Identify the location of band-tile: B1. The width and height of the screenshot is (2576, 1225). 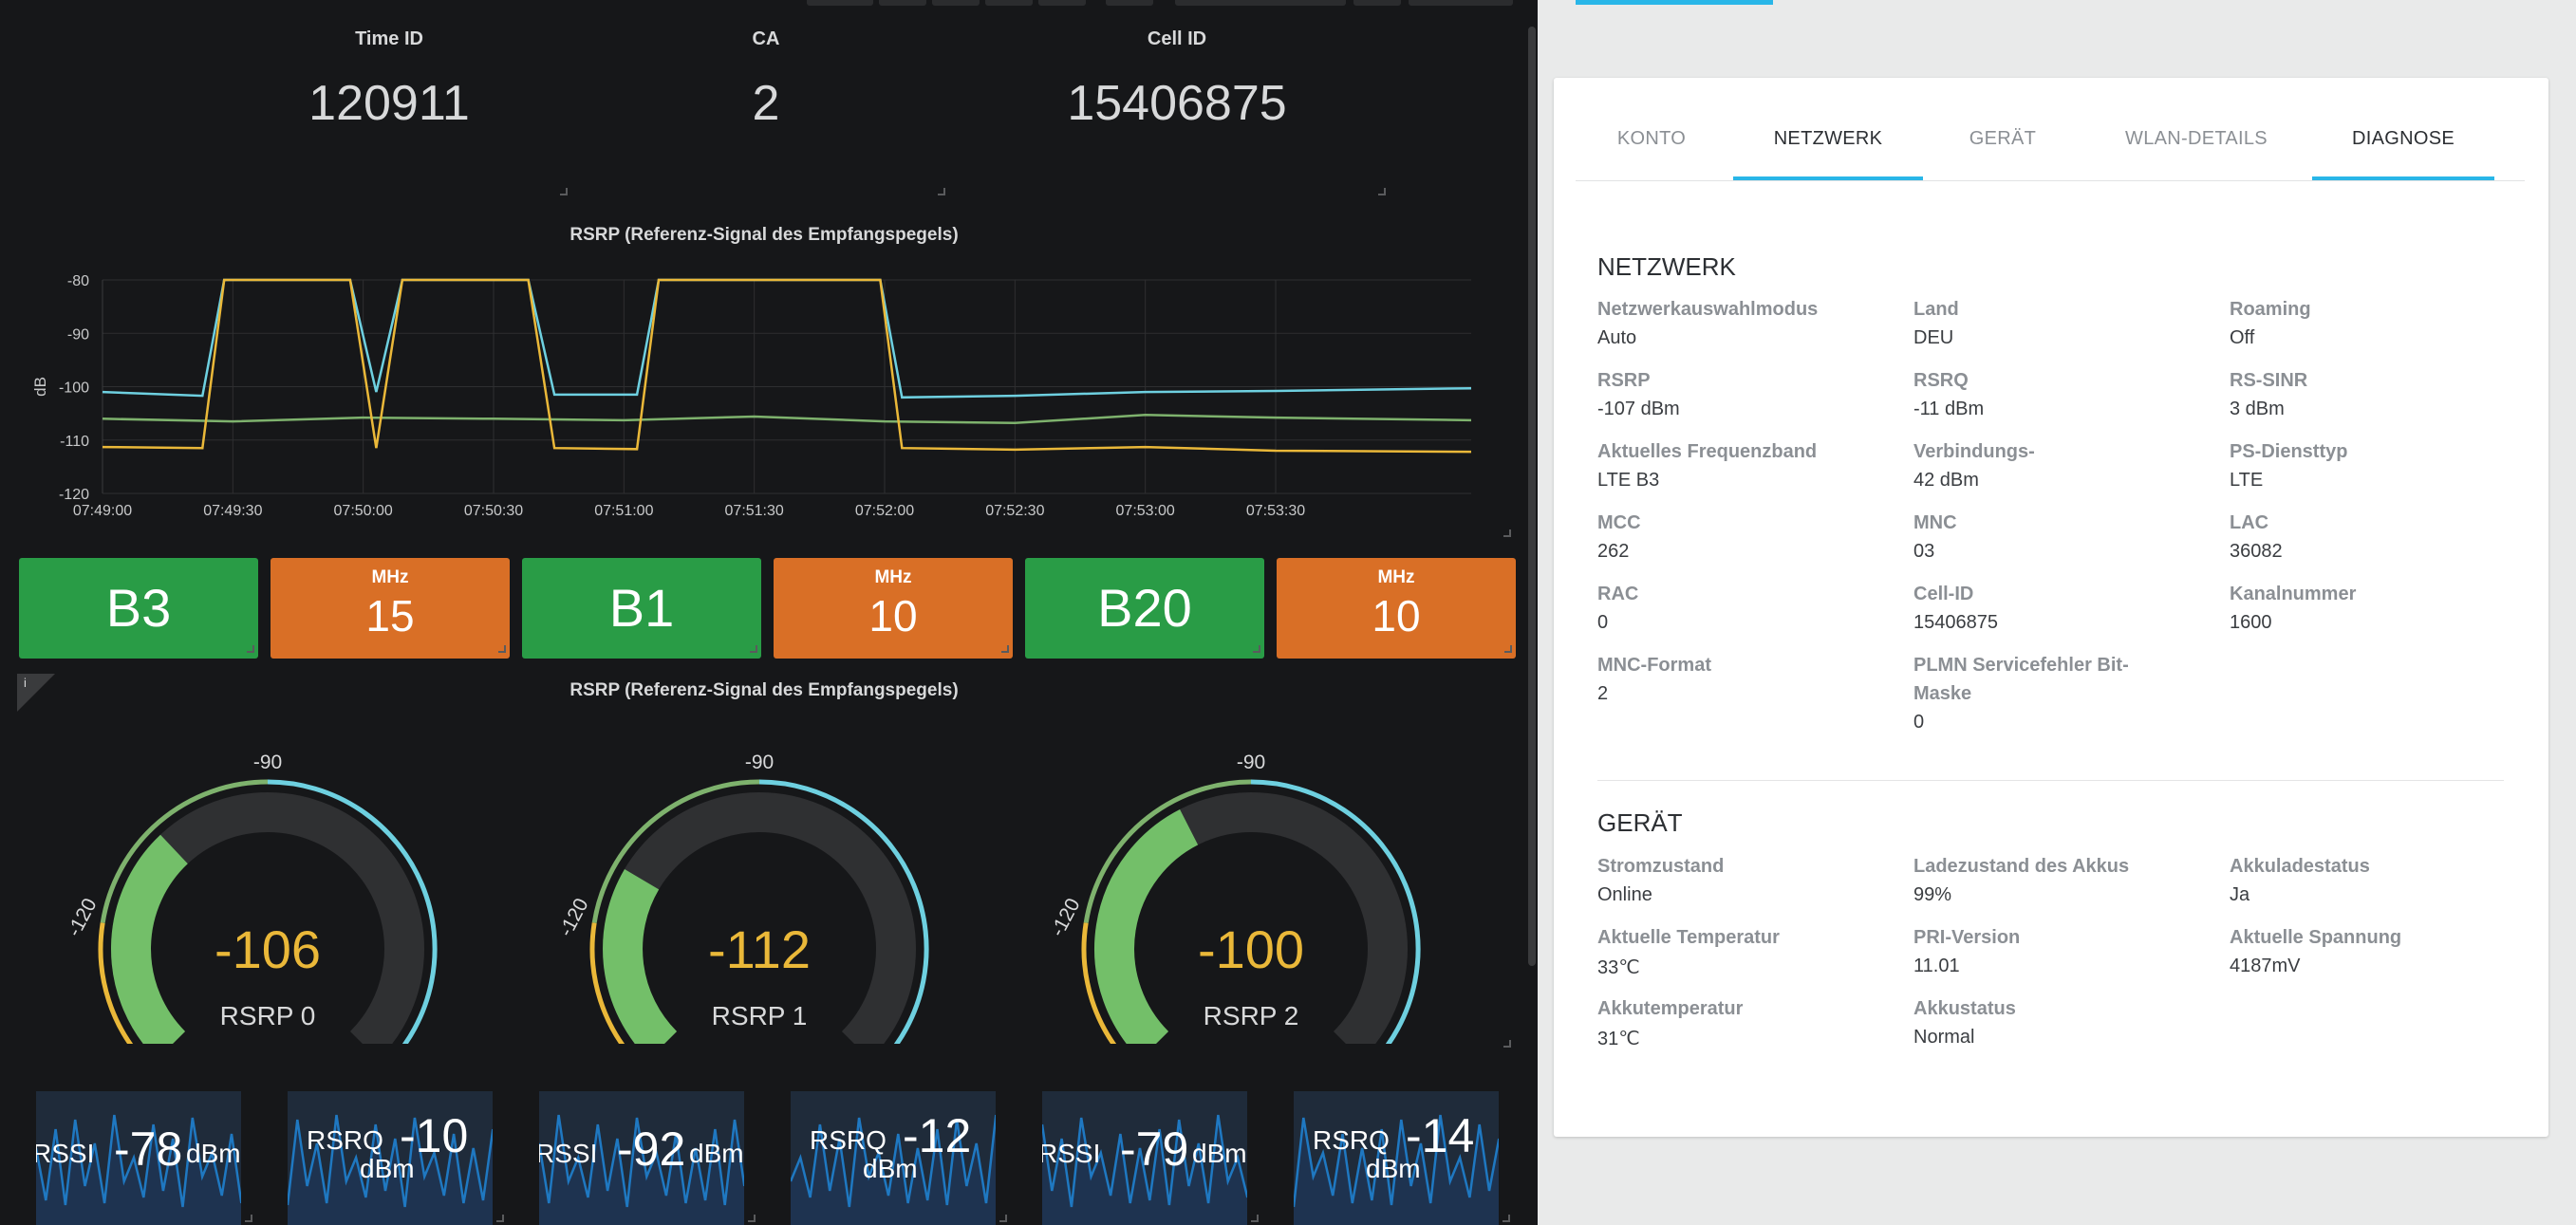
(641, 608).